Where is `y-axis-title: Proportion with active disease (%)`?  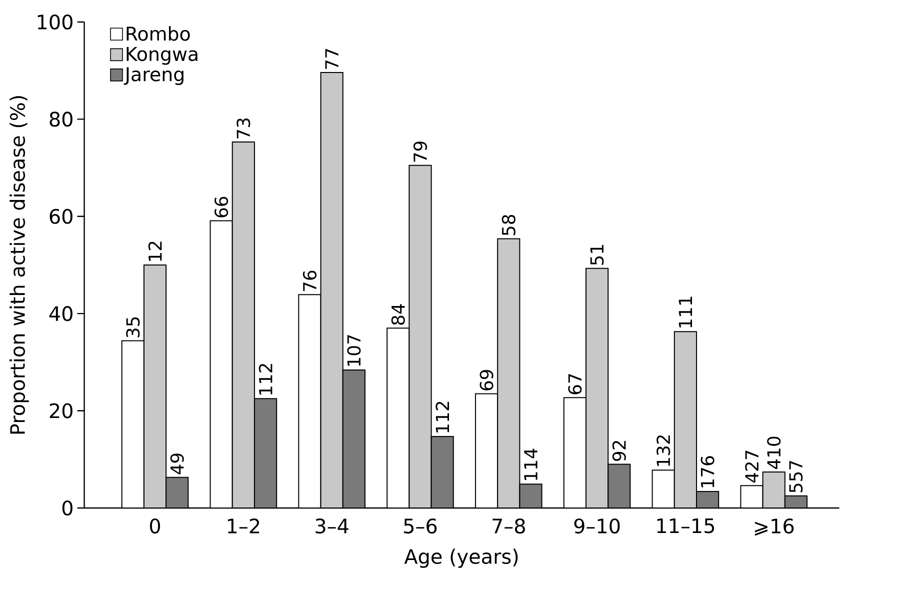 y-axis-title: Proportion with active disease (%) is located at coordinates (19, 265).